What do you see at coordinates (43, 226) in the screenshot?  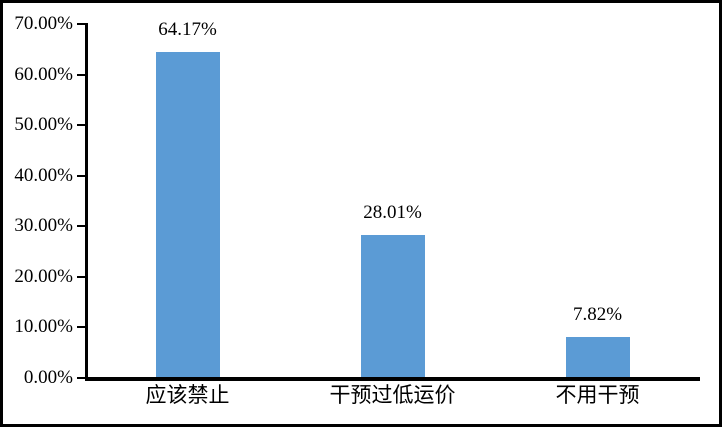 I see `y-tick-label: 30.00%` at bounding box center [43, 226].